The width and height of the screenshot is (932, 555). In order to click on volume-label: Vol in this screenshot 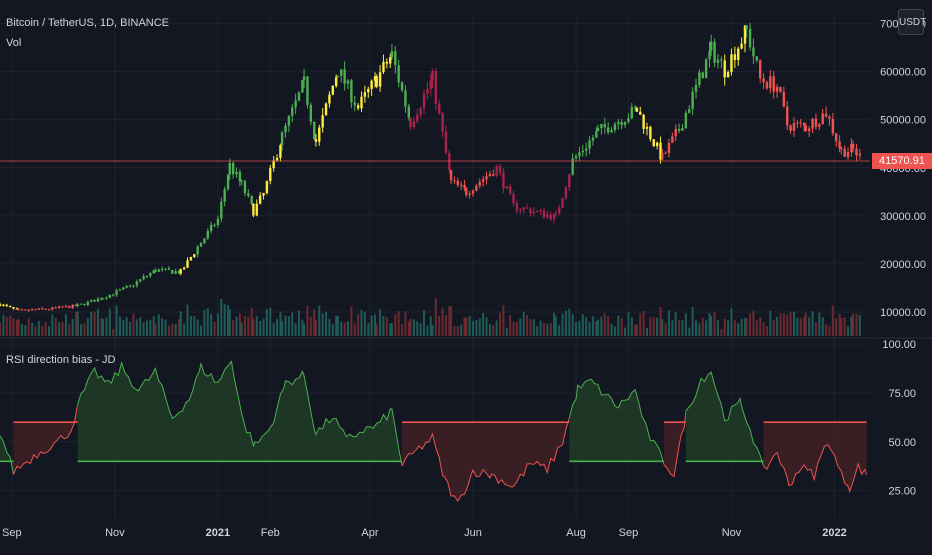, I will do `click(14, 43)`.